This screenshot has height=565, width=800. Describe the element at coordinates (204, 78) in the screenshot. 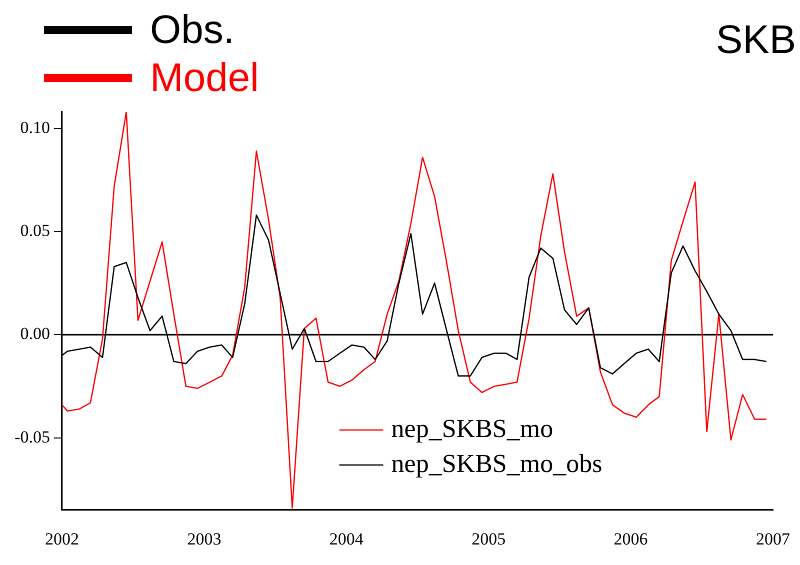

I see `text: Model` at that location.